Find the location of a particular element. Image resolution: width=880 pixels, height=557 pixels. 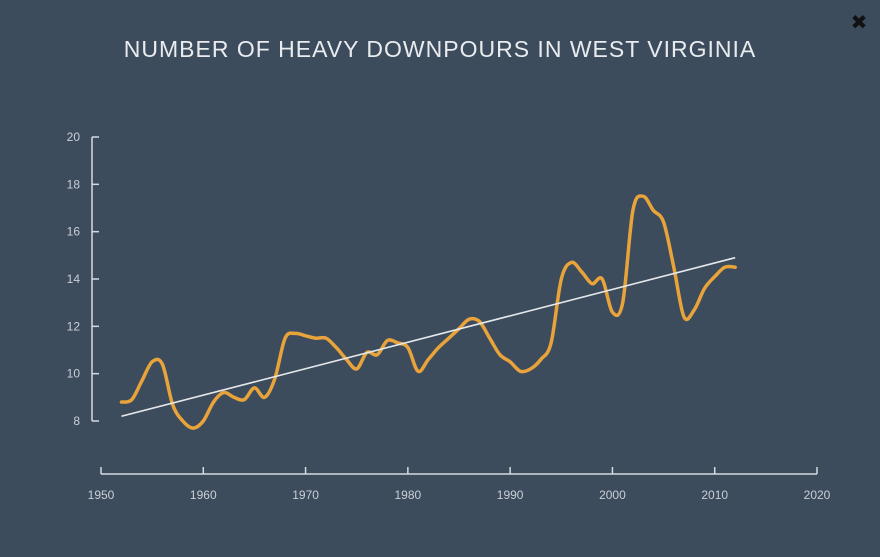

x-axis-ticks: 1950 1960 1970 1980 1990 2000 2010 2020 is located at coordinates (459, 484).